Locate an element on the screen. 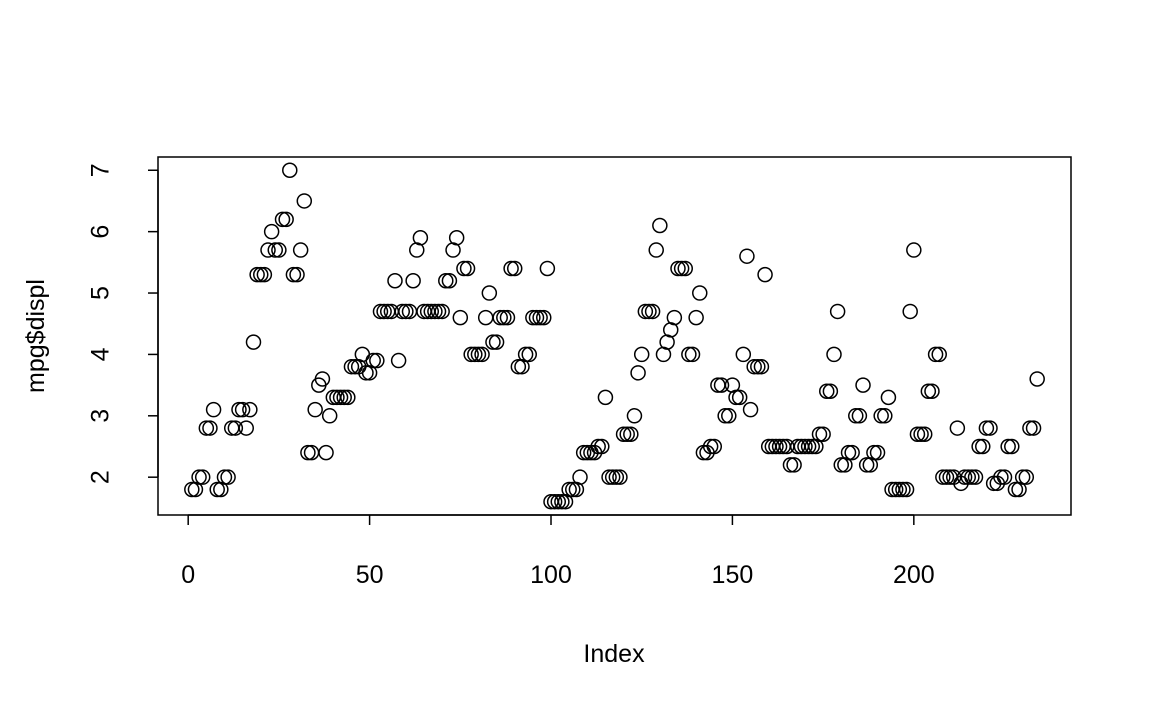  x-tick-label: 0 is located at coordinates (188, 575).